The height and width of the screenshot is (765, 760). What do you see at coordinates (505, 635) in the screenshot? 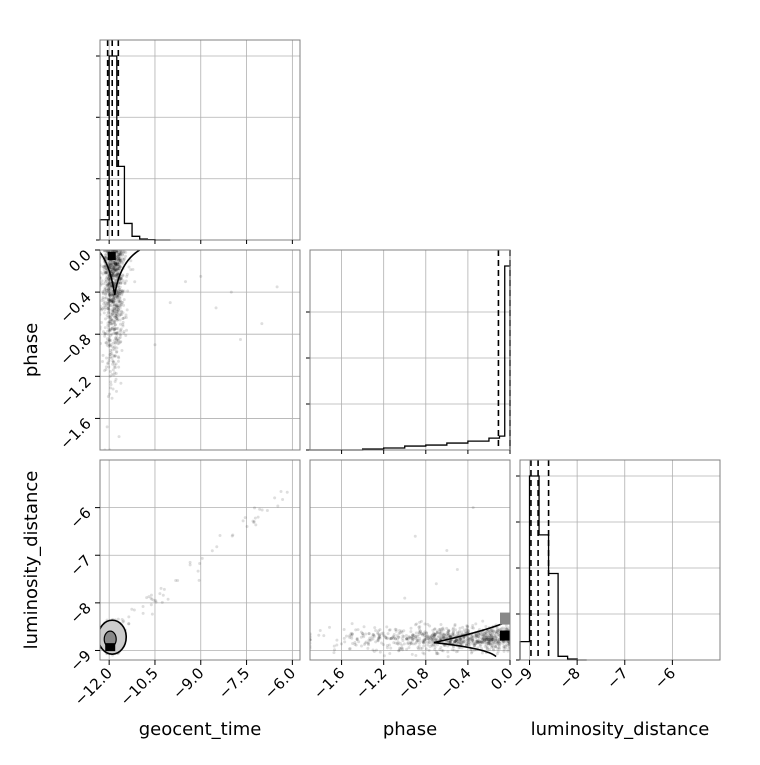
I see `density-peak` at bounding box center [505, 635].